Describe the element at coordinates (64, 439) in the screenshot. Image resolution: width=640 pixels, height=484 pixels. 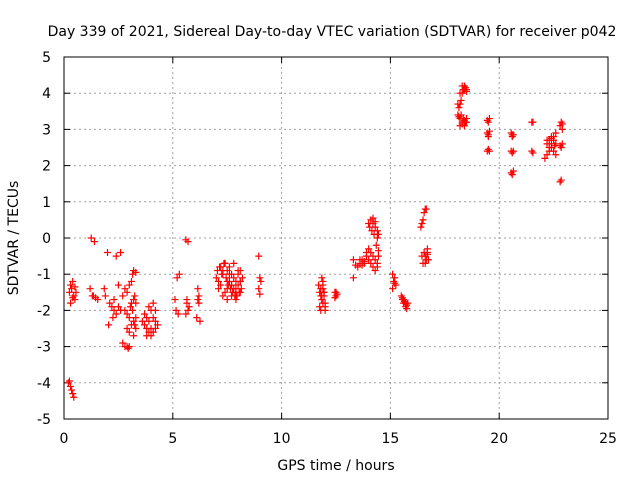
I see `x-tick-label: 0` at that location.